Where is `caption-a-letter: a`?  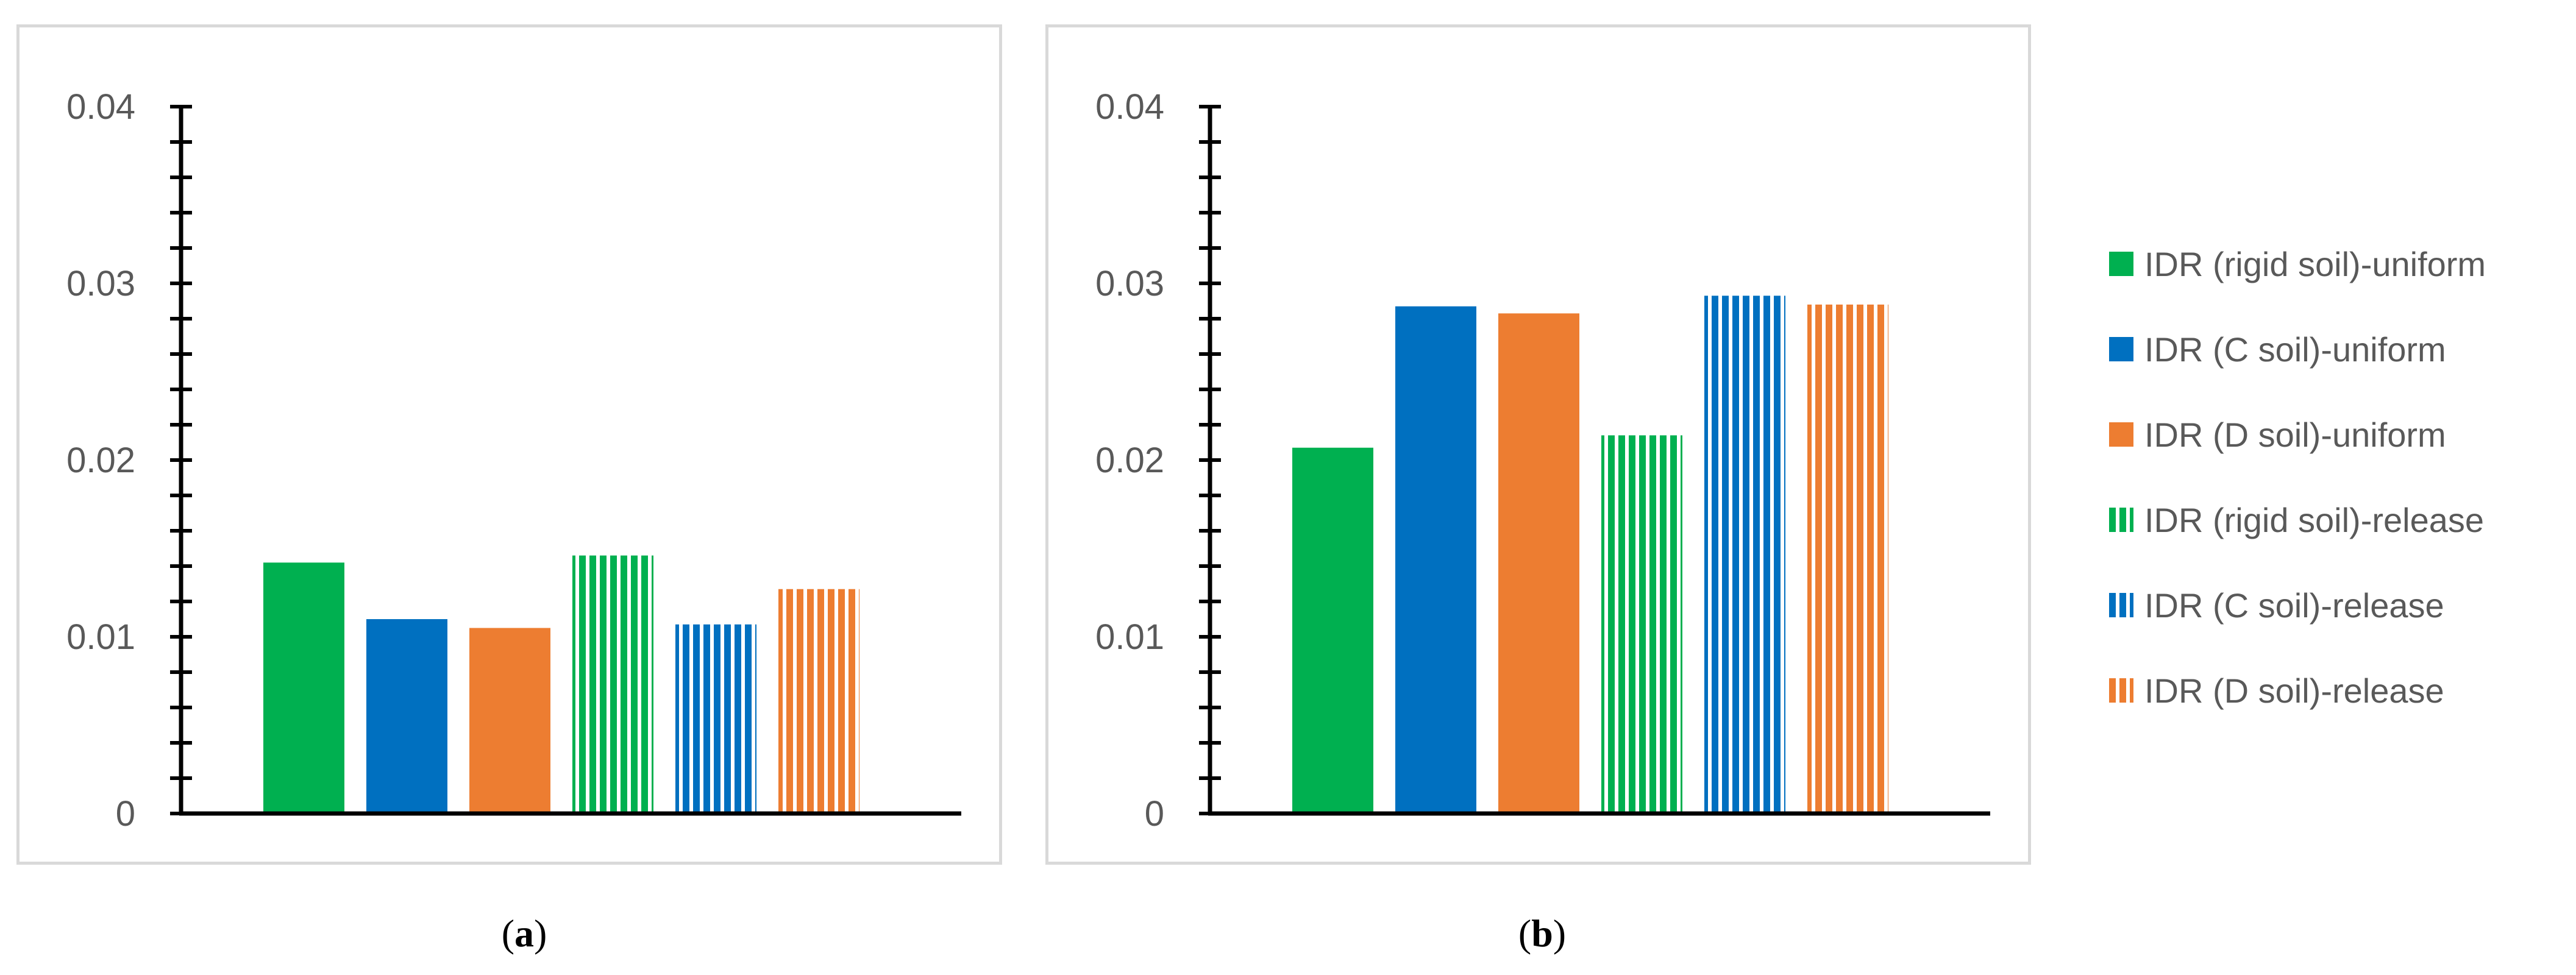 caption-a-letter: a is located at coordinates (524, 933).